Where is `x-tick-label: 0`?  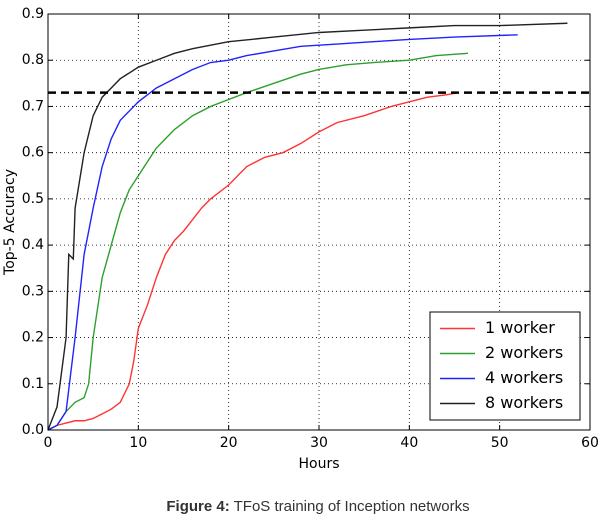
x-tick-label: 0 is located at coordinates (48, 443).